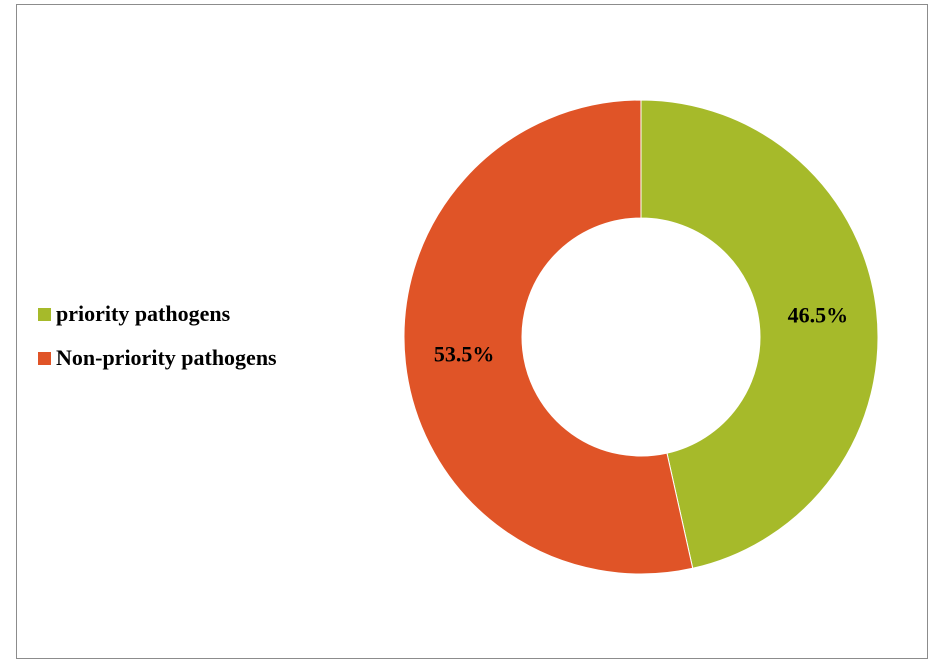  What do you see at coordinates (464, 354) in the screenshot?
I see `data-label-non-priority: 53.5%` at bounding box center [464, 354].